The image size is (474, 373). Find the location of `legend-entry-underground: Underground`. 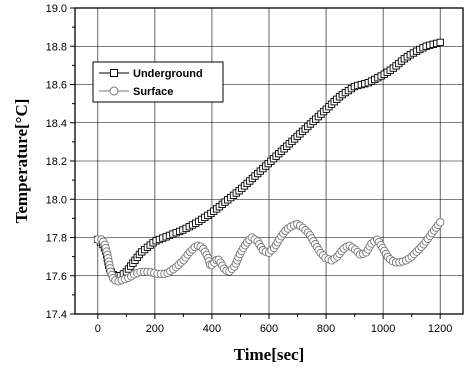

legend-entry-underground: Underground is located at coordinates (151, 74).